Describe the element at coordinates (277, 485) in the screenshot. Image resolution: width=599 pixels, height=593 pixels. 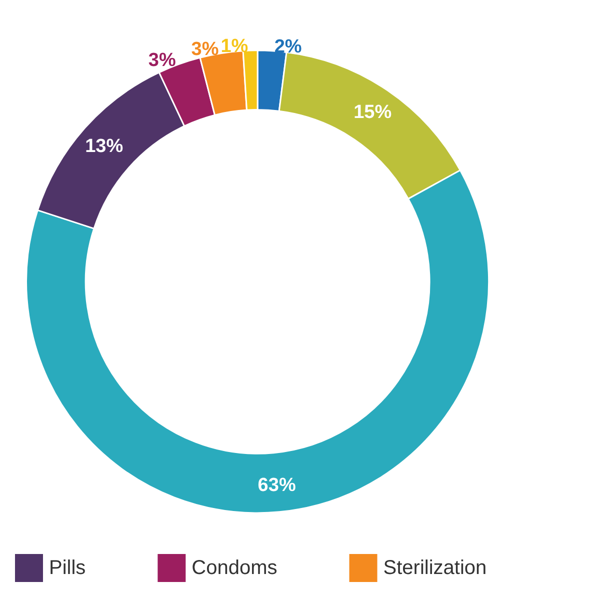
I see `data-label: 63%` at that location.